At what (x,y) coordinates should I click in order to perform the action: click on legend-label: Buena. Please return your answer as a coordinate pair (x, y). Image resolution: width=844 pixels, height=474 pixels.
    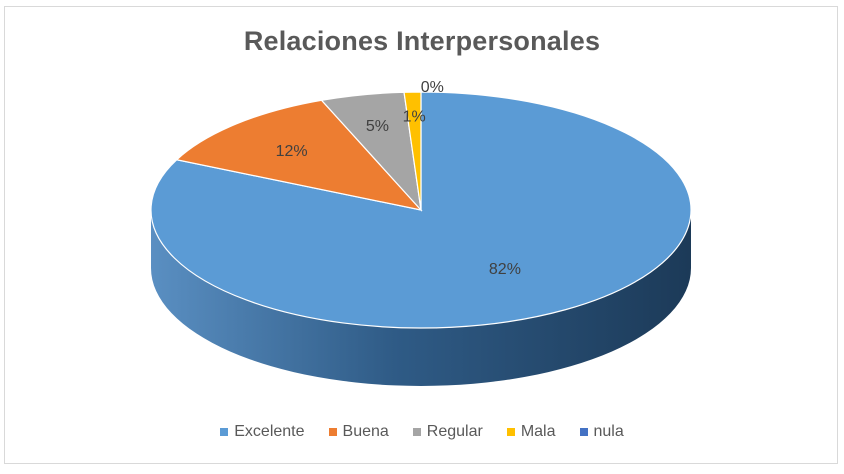
    Looking at the image, I should click on (365, 431).